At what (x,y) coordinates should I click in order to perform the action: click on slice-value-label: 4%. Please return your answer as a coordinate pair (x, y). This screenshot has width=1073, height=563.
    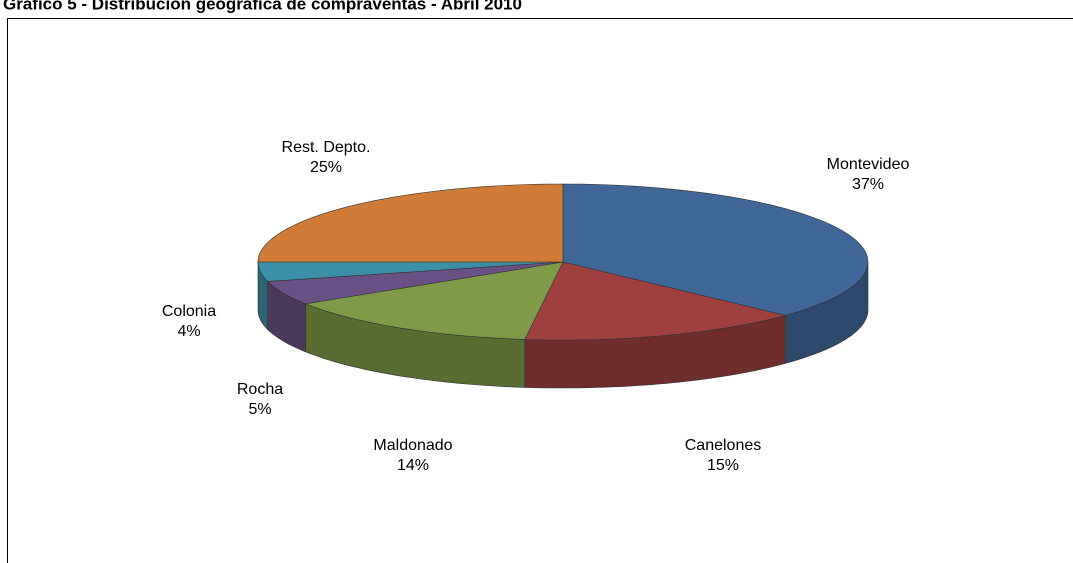
    Looking at the image, I should click on (188, 331).